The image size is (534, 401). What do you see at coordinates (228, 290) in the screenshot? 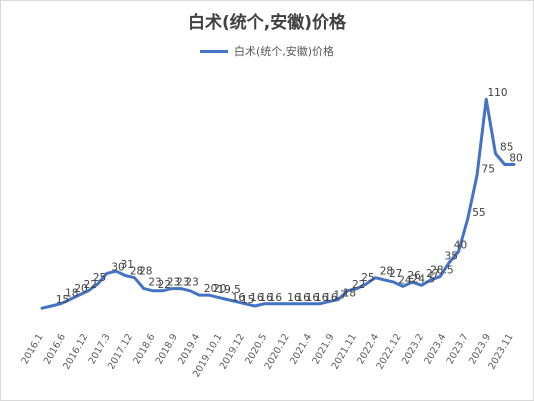
I see `data-label: 19.5` at bounding box center [228, 290].